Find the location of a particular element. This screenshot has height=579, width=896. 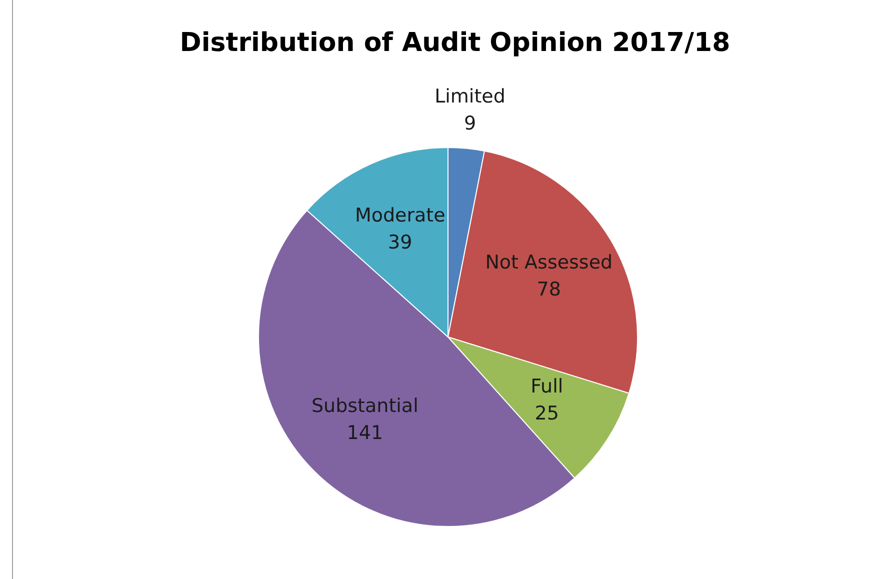

slice-label: Substantial is located at coordinates (364, 406).